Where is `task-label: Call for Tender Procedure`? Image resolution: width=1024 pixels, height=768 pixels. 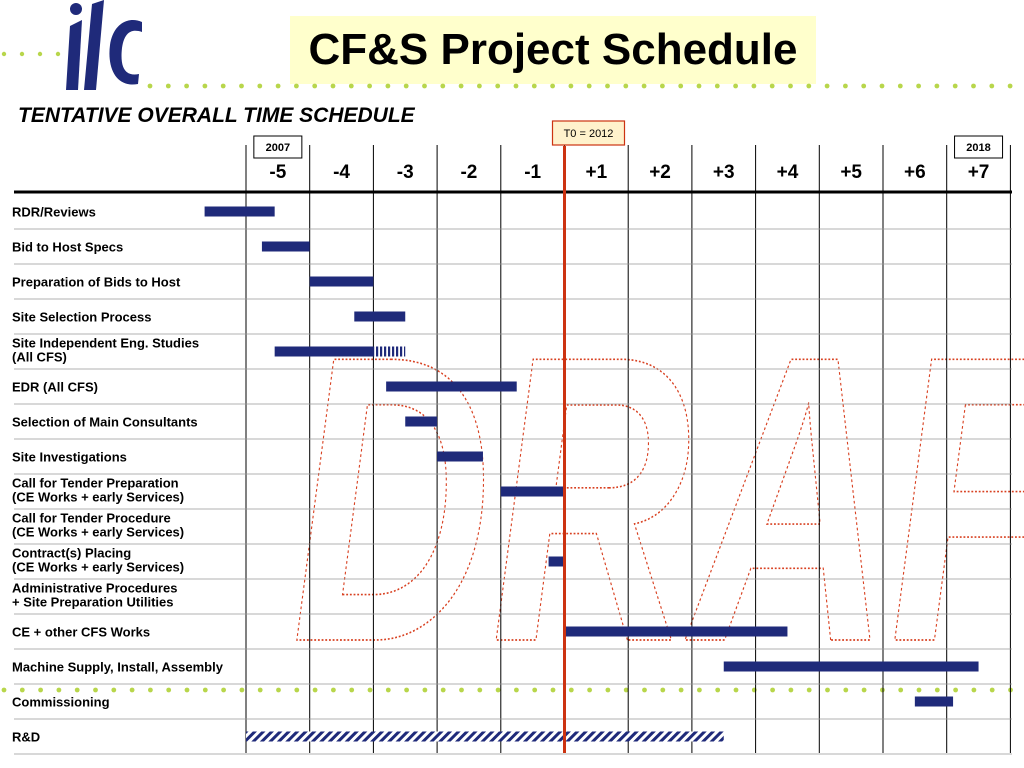
task-label: Call for Tender Procedure is located at coordinates (91, 518).